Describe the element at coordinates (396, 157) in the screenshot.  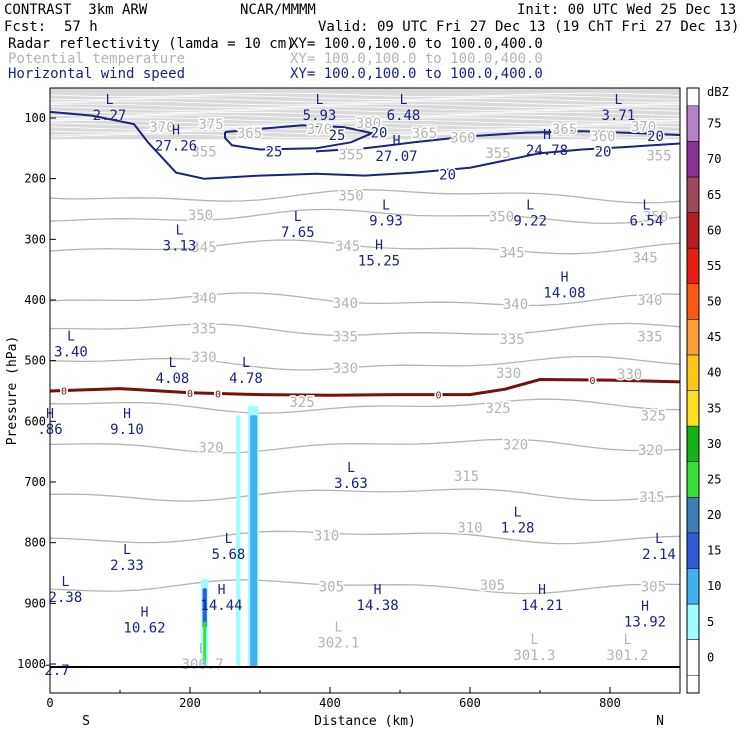
I see `extremum-value: 27.07` at that location.